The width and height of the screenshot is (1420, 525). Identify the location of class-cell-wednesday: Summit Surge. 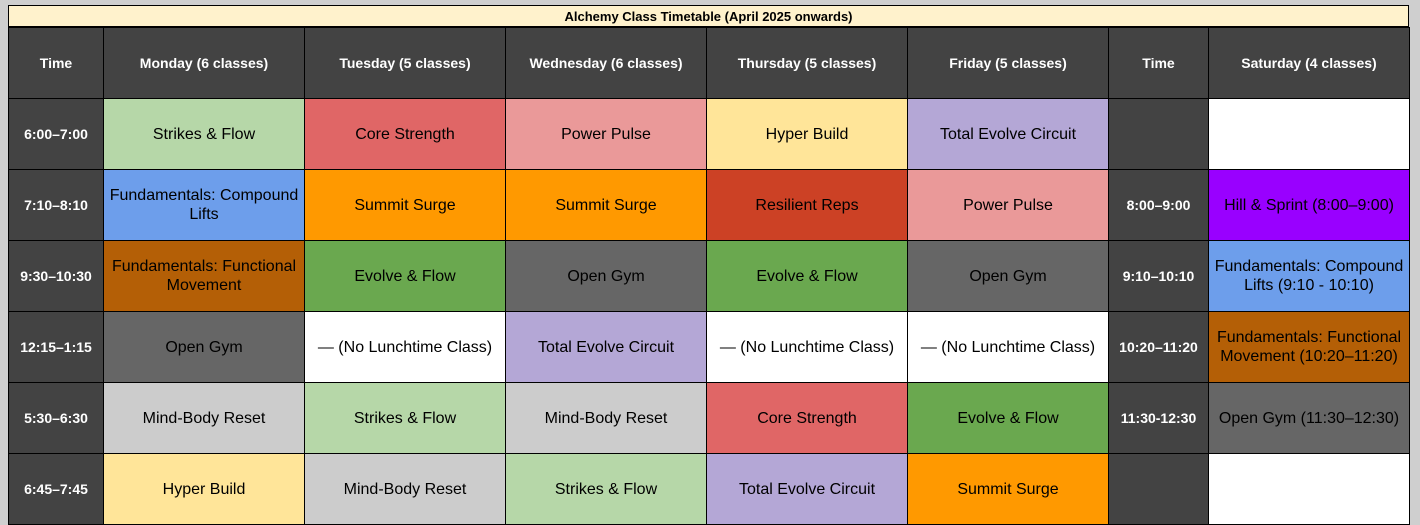
(606, 205).